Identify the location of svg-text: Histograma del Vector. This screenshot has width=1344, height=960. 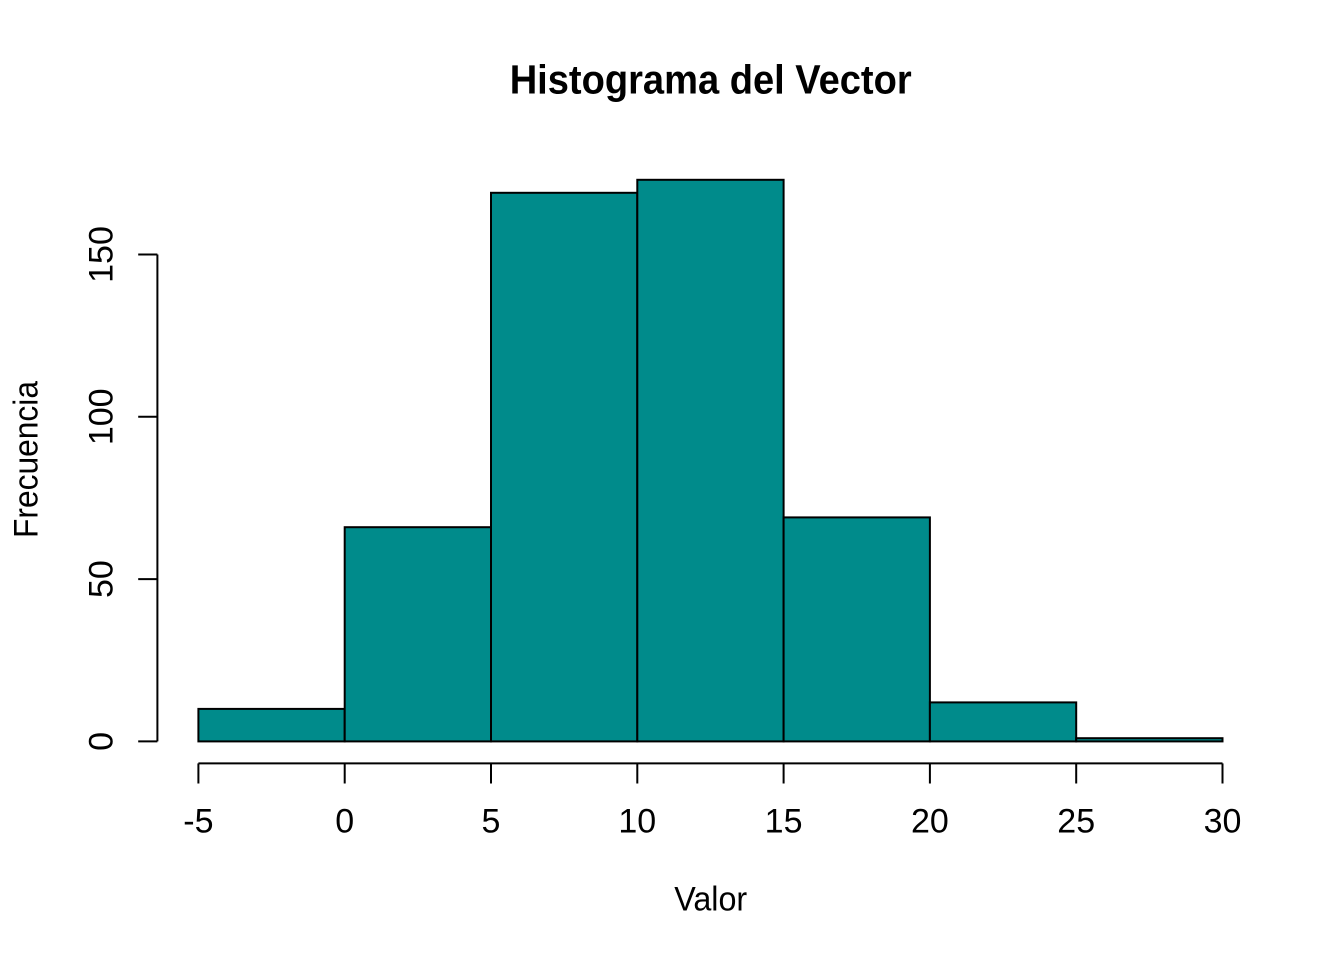
(711, 80).